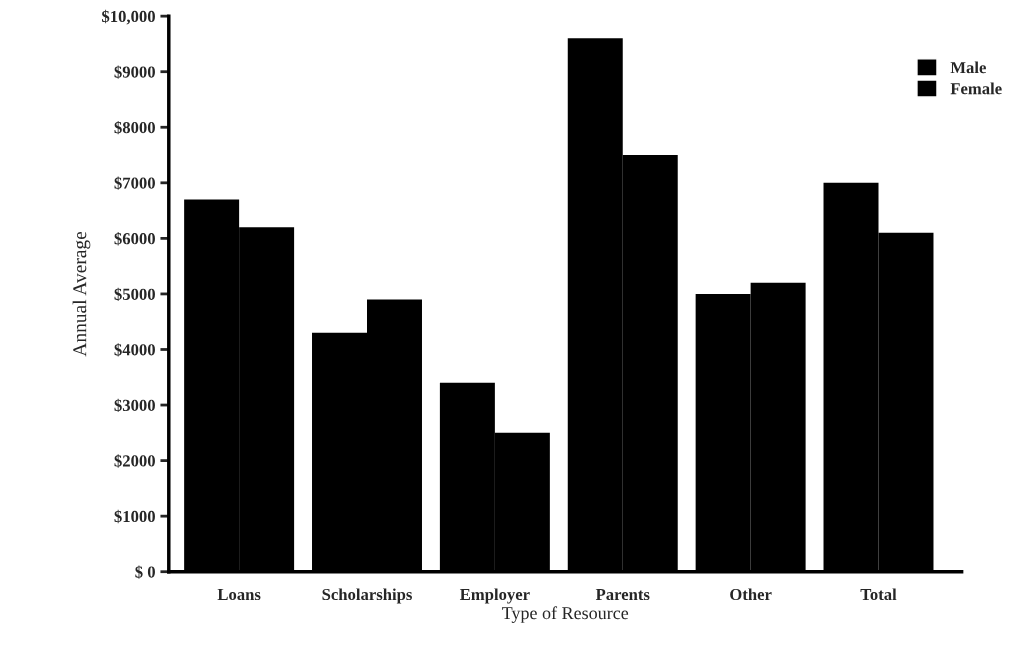 The width and height of the screenshot is (1023, 646). I want to click on y-tick-label: $2000, so click(134, 461).